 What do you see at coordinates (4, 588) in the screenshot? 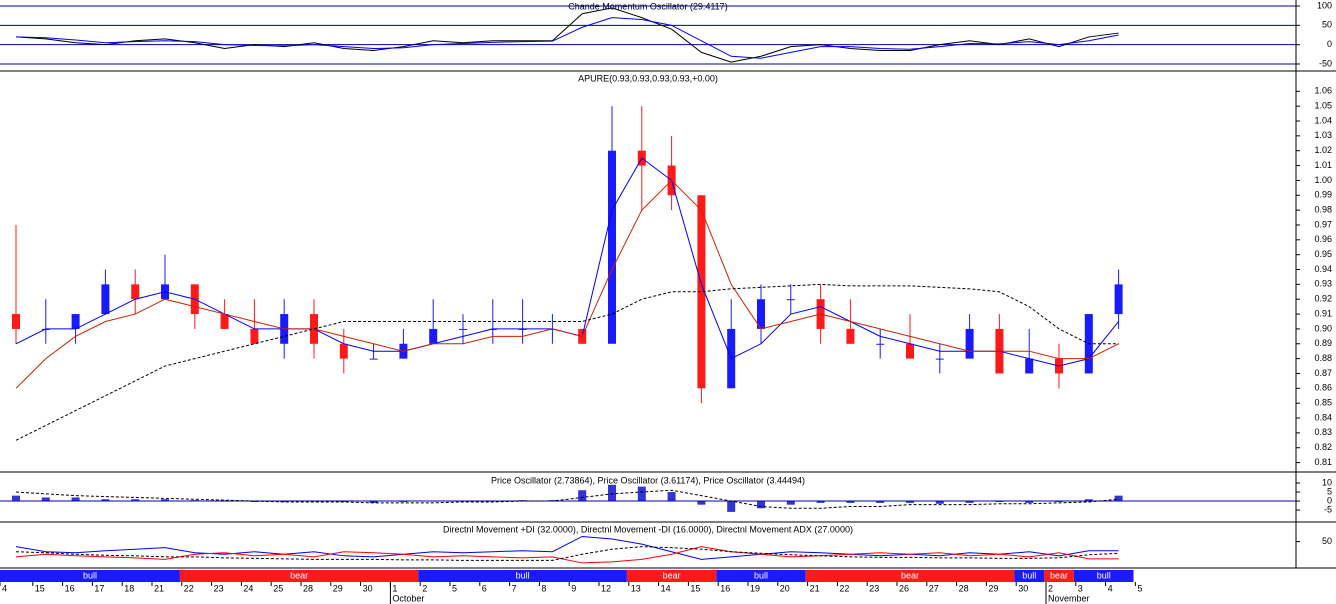
I see `x-tick-label: 4` at bounding box center [4, 588].